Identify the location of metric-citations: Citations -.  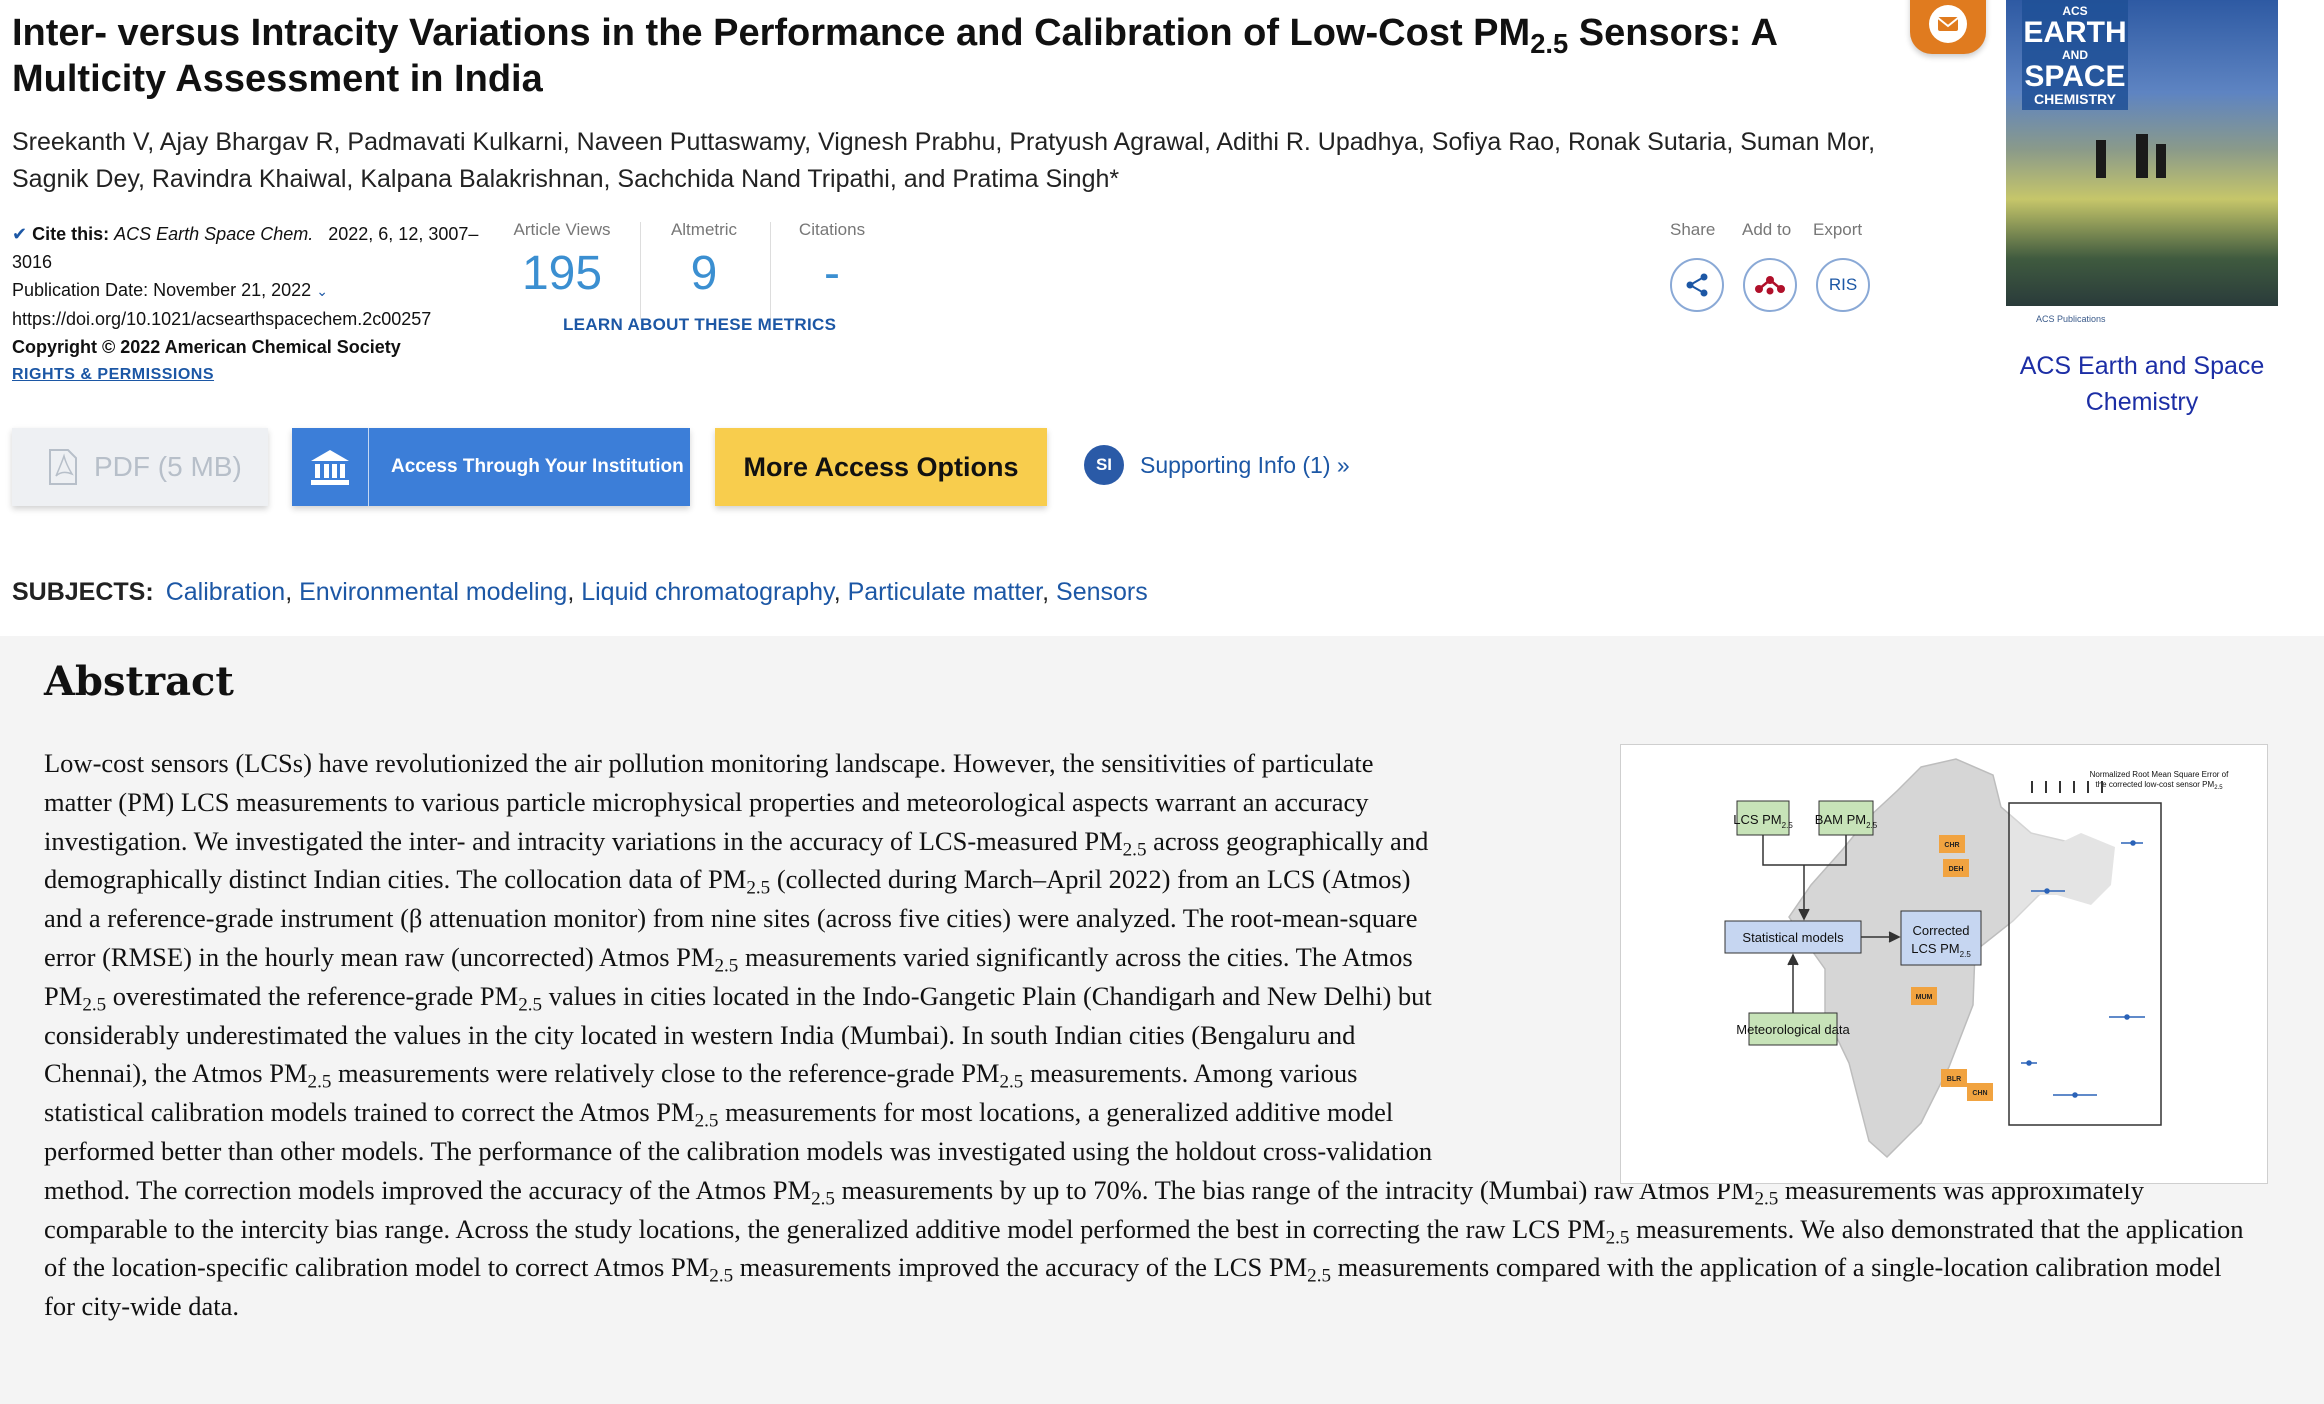
(832, 260).